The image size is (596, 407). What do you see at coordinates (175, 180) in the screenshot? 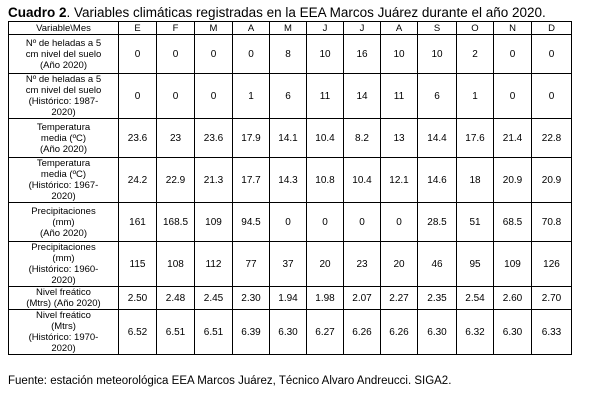
I see `value-cell: 22.9` at bounding box center [175, 180].